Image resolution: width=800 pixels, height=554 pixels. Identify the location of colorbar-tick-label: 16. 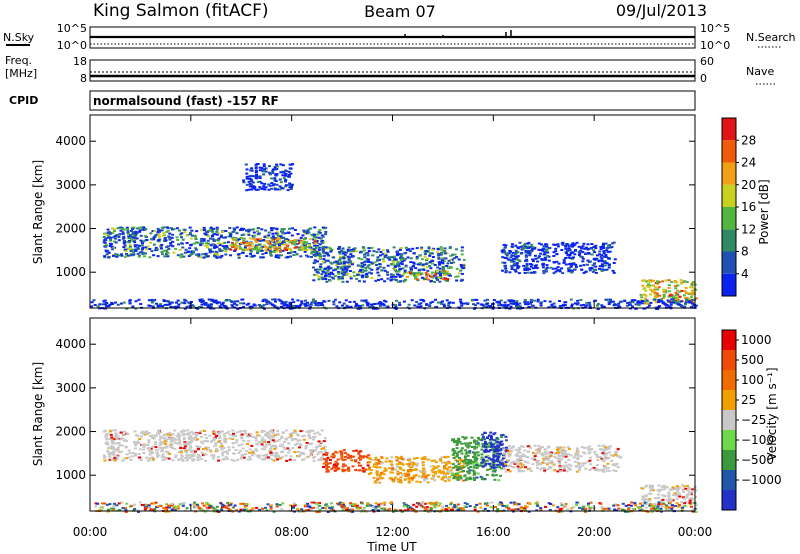
(748, 207).